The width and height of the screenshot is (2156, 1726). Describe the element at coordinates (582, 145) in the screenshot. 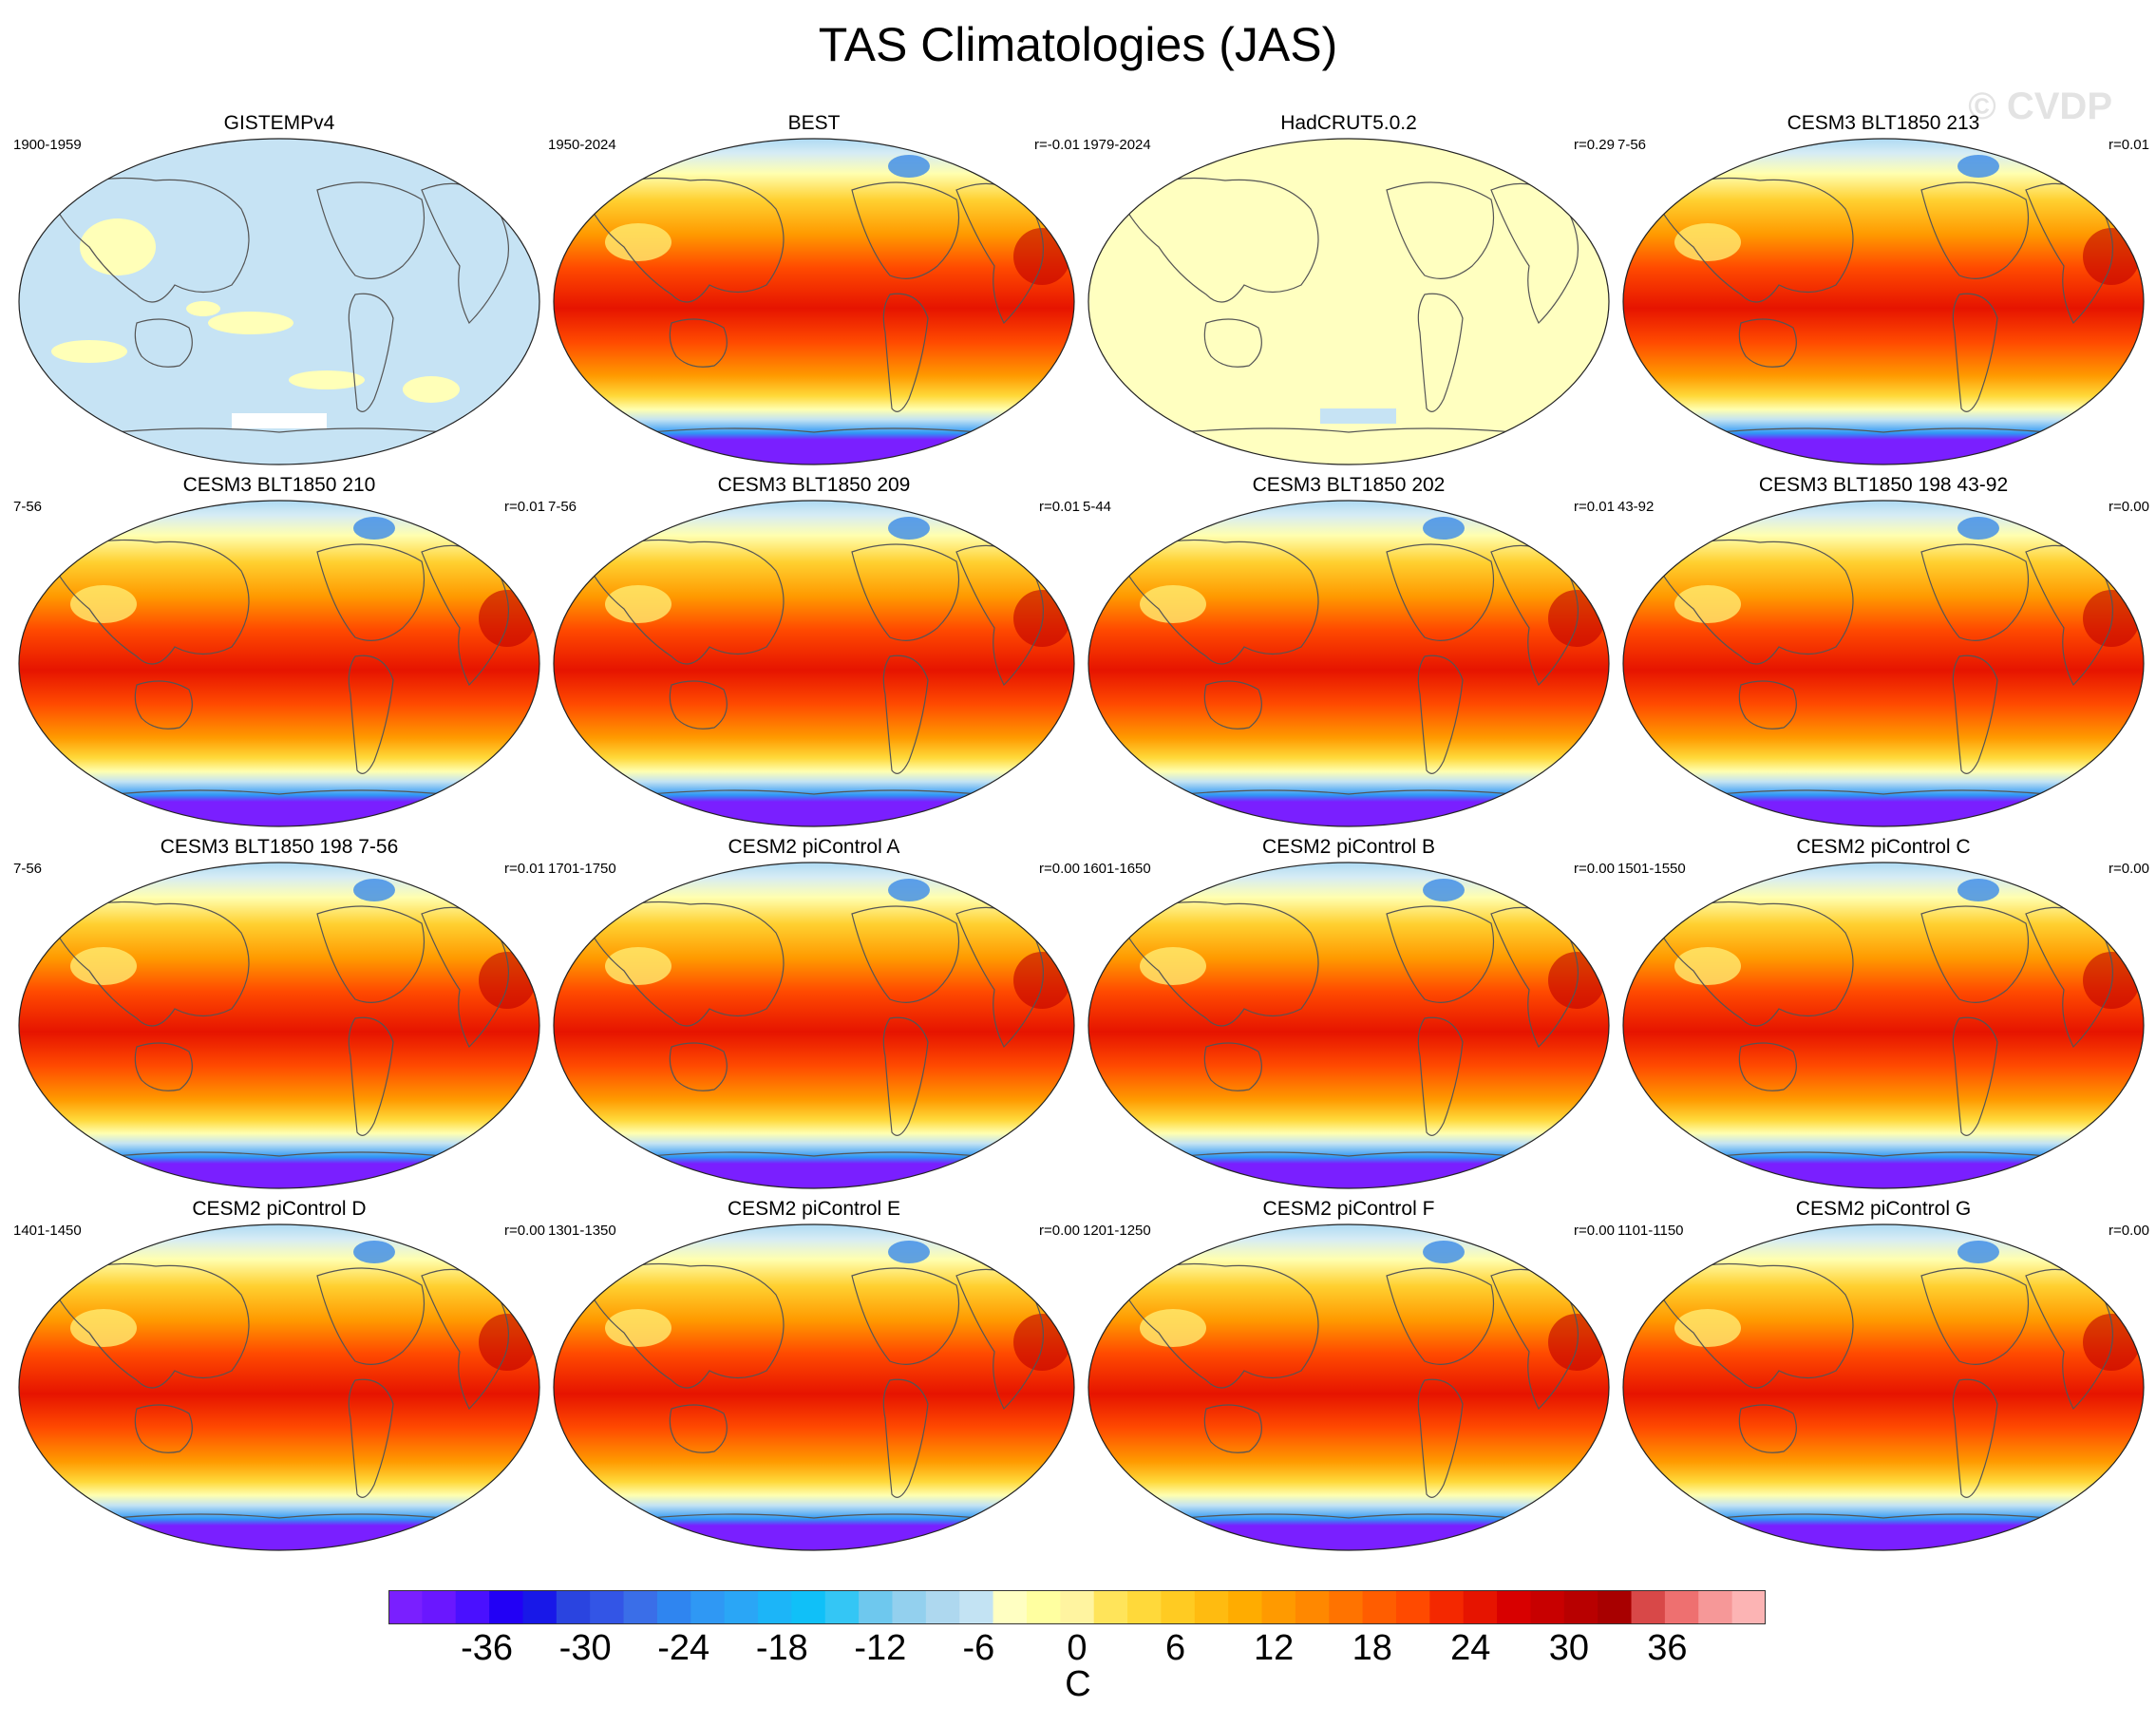

I see `panel-years: 1950-2024` at that location.